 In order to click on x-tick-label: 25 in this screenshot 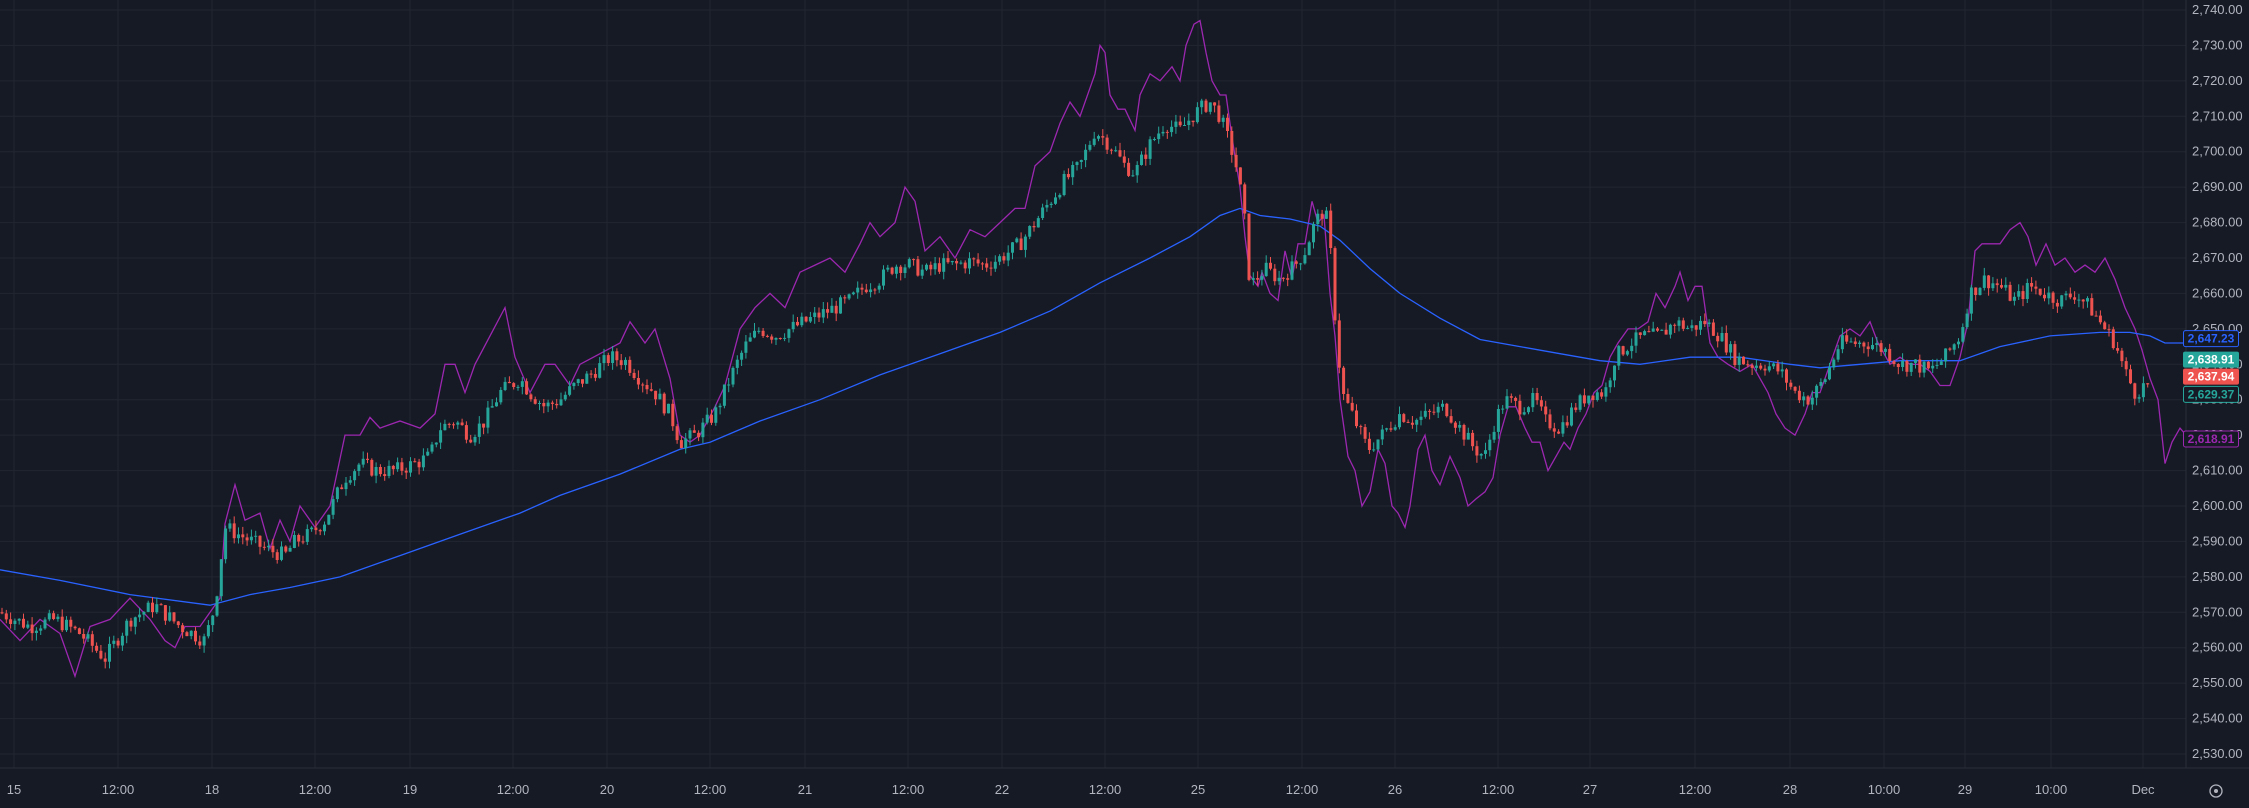, I will do `click(1198, 789)`.